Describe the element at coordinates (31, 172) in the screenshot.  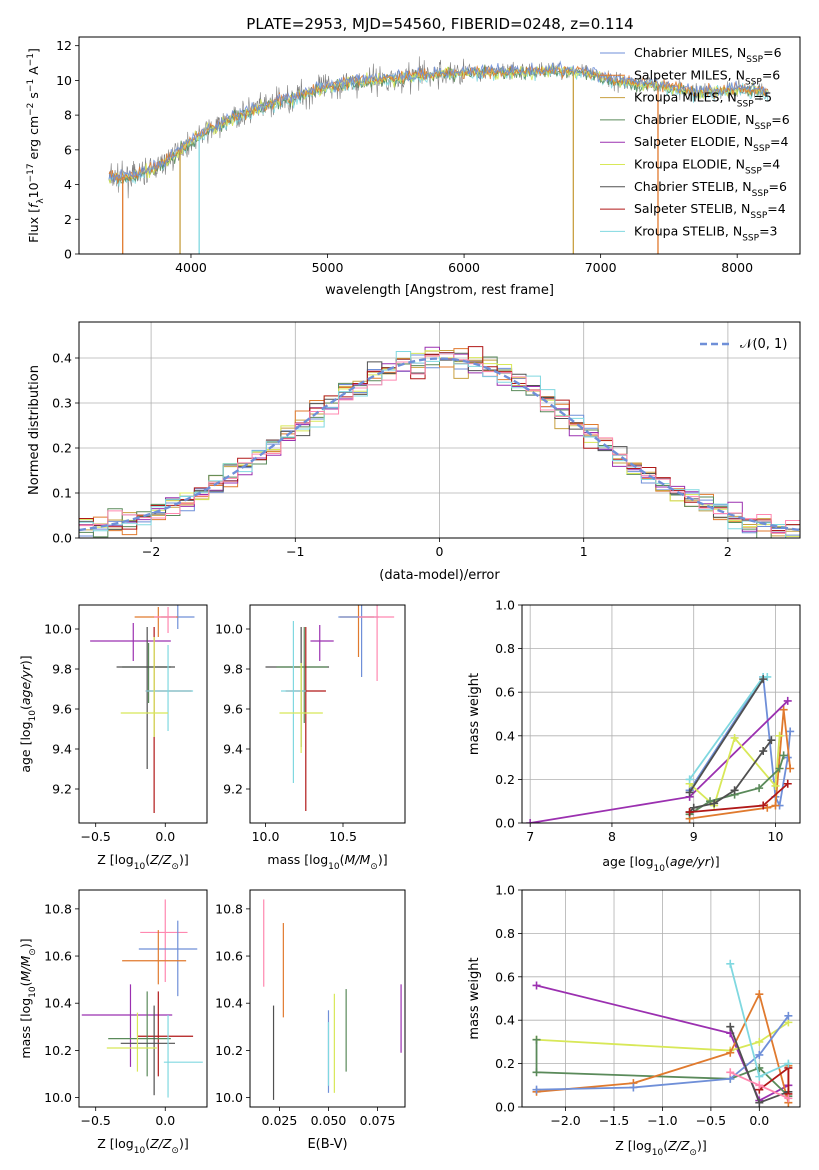
I see `label-part: −17` at that location.